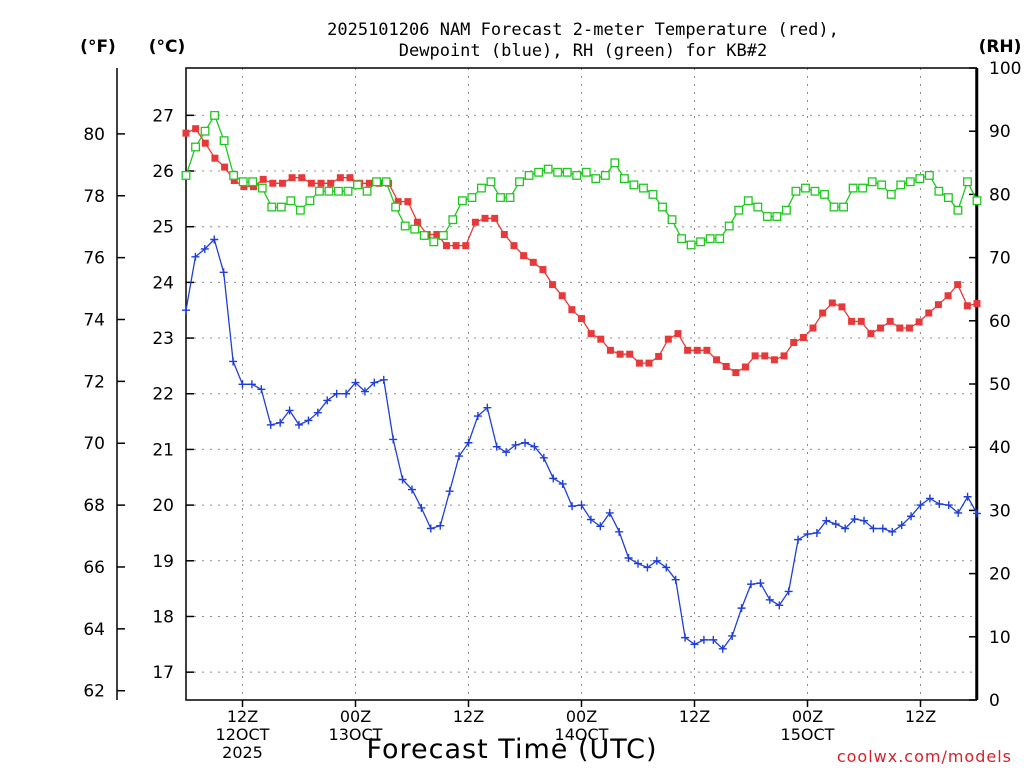 The height and width of the screenshot is (768, 1024). What do you see at coordinates (468, 716) in the screenshot?
I see `x-tick-label: 12Z` at bounding box center [468, 716].